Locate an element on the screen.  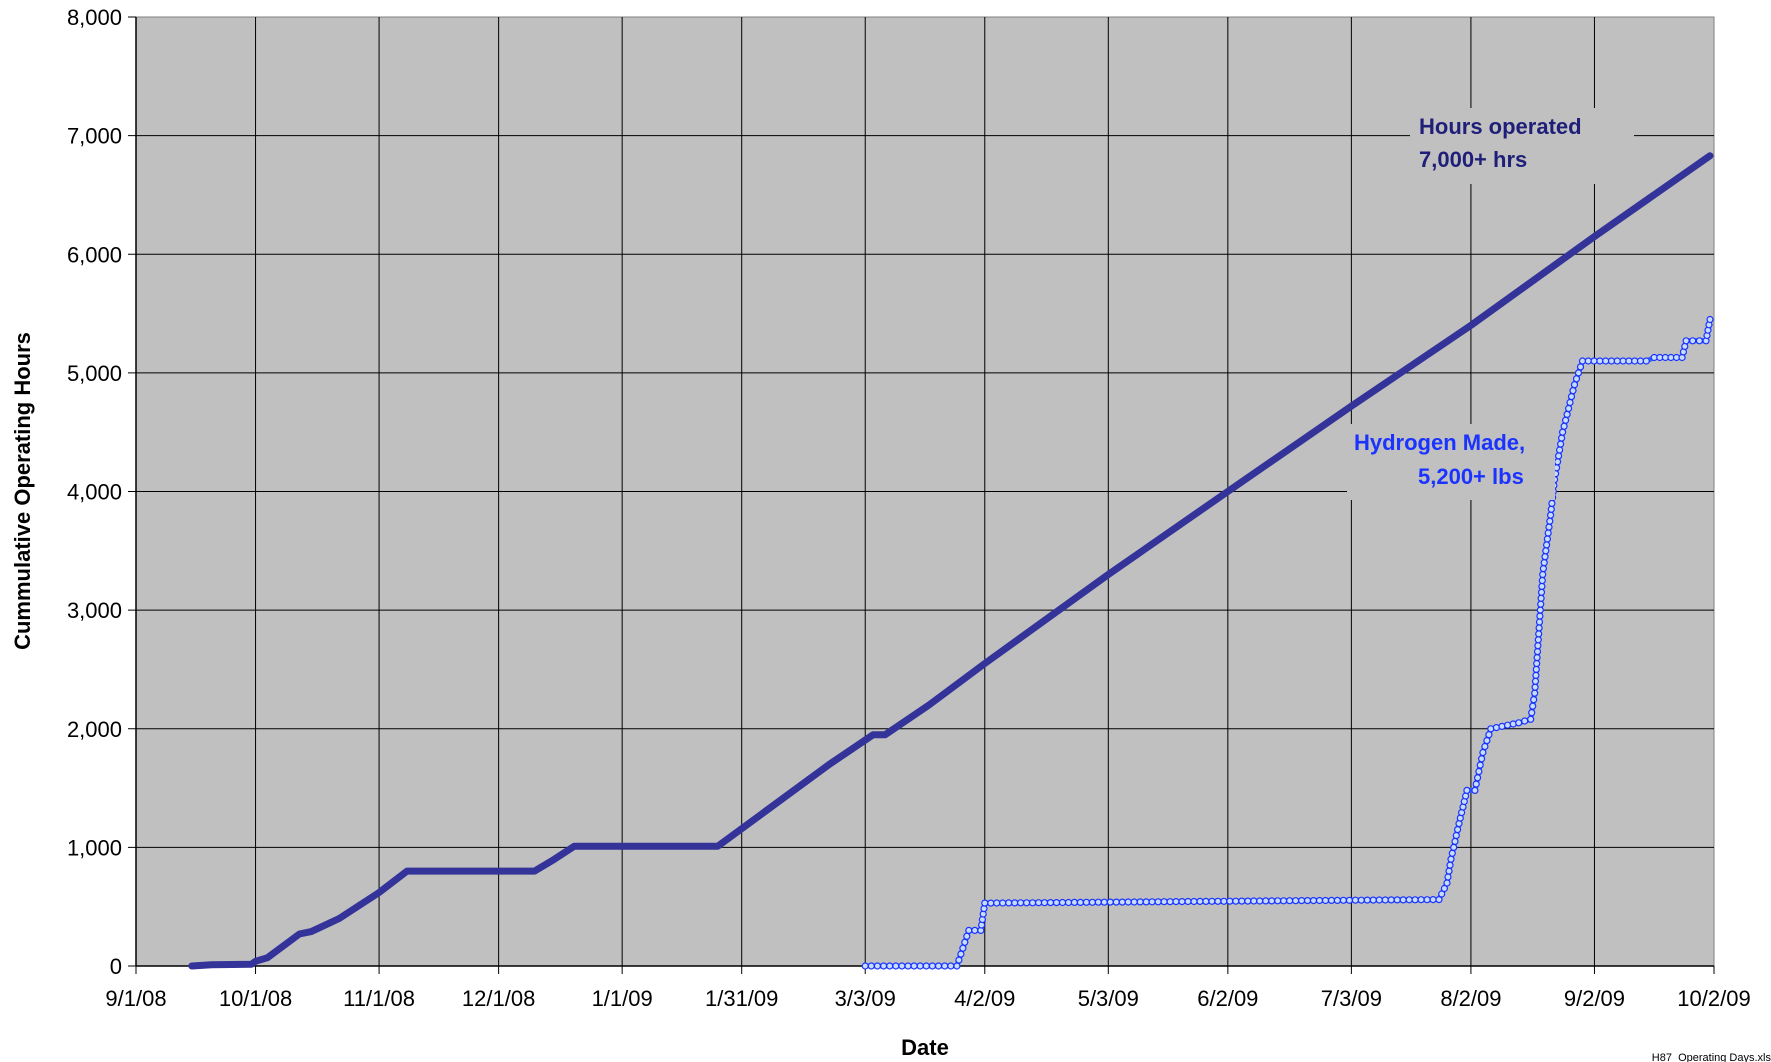
hydrogen-annotation-box is located at coordinates (1451, 462).